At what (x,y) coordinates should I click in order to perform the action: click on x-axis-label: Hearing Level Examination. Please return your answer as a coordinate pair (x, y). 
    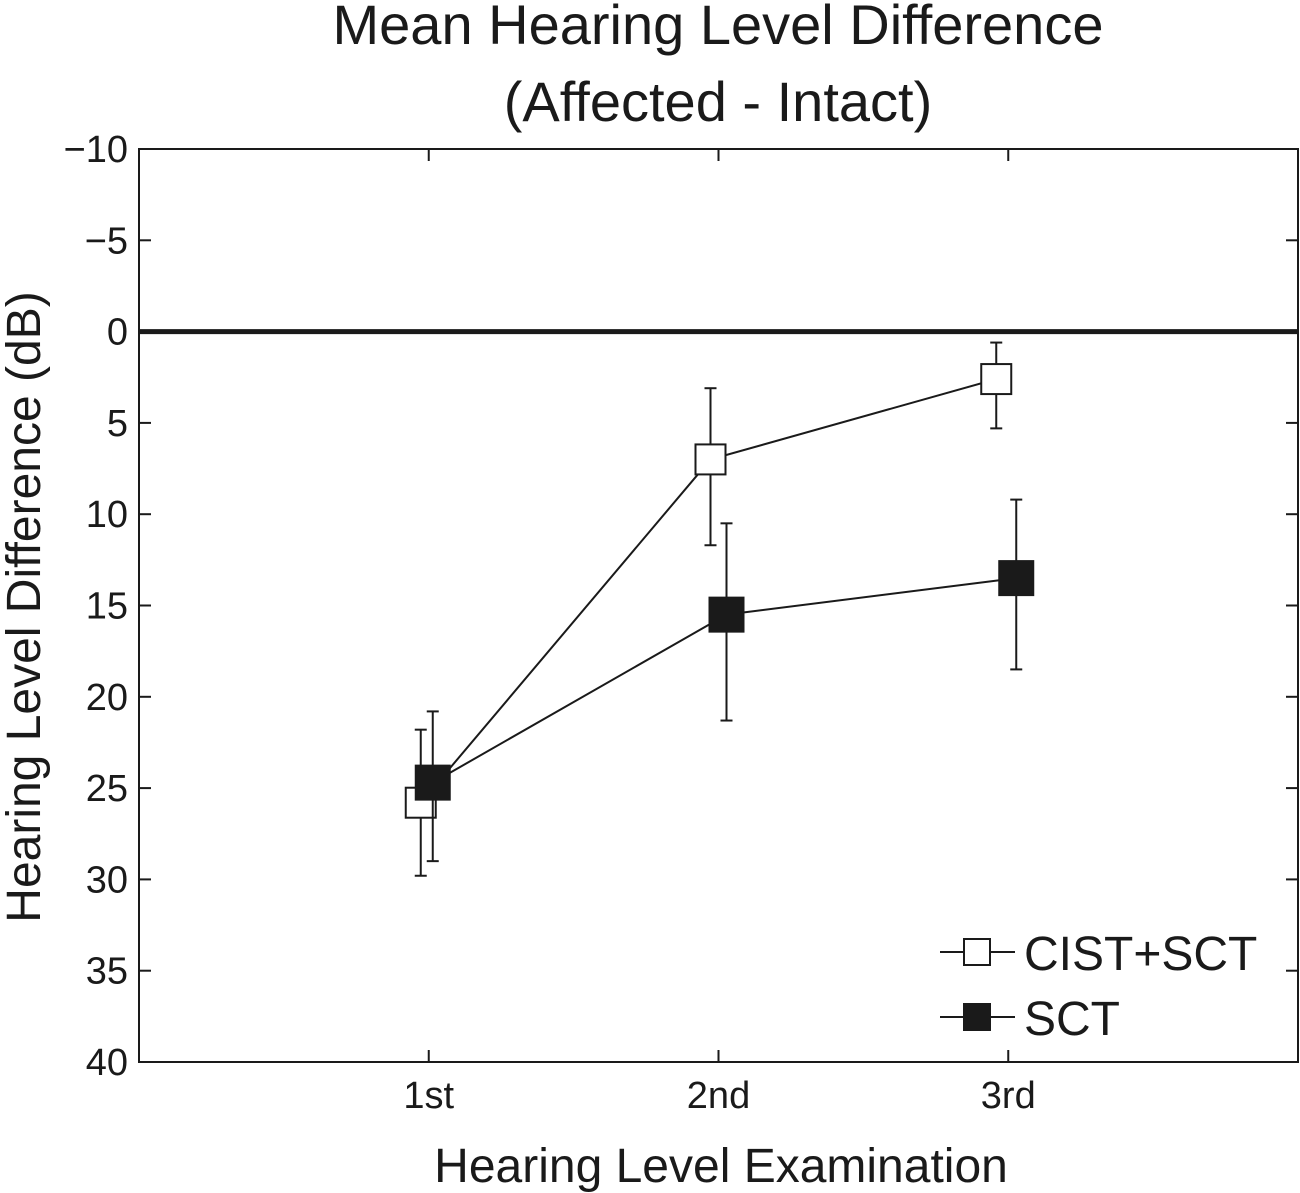
    Looking at the image, I should click on (721, 1166).